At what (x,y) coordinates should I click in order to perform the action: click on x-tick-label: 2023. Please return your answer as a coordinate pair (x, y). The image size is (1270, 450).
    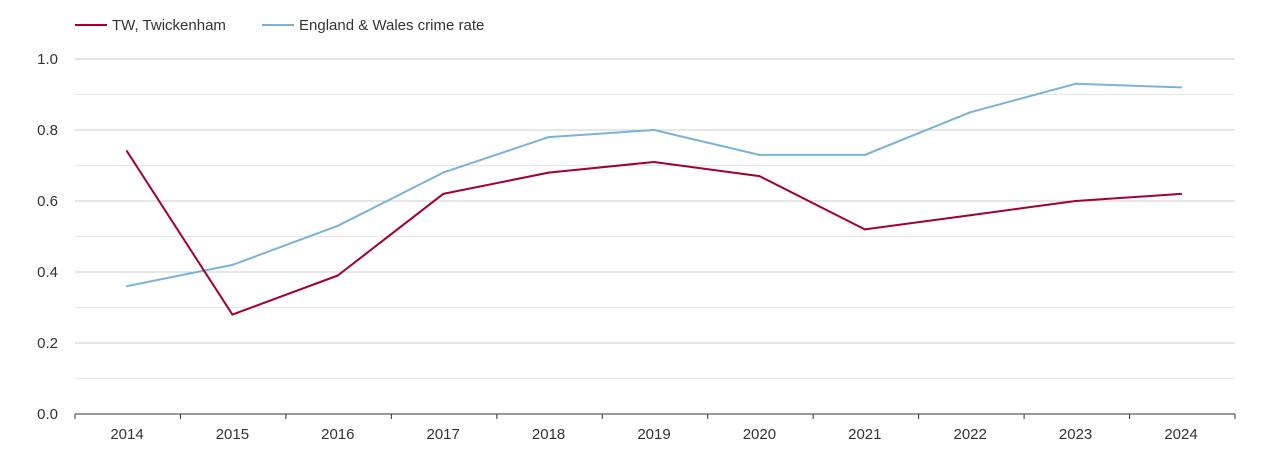
    Looking at the image, I should click on (1075, 434).